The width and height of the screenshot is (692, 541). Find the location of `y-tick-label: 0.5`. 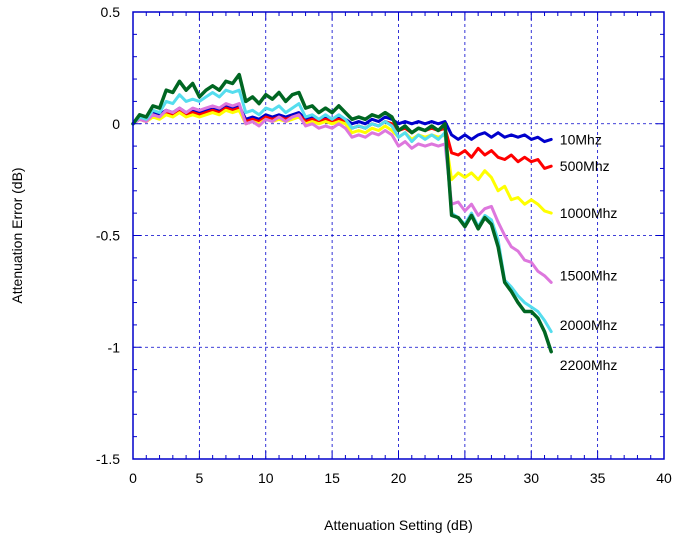

y-tick-label: 0.5 is located at coordinates (111, 12).